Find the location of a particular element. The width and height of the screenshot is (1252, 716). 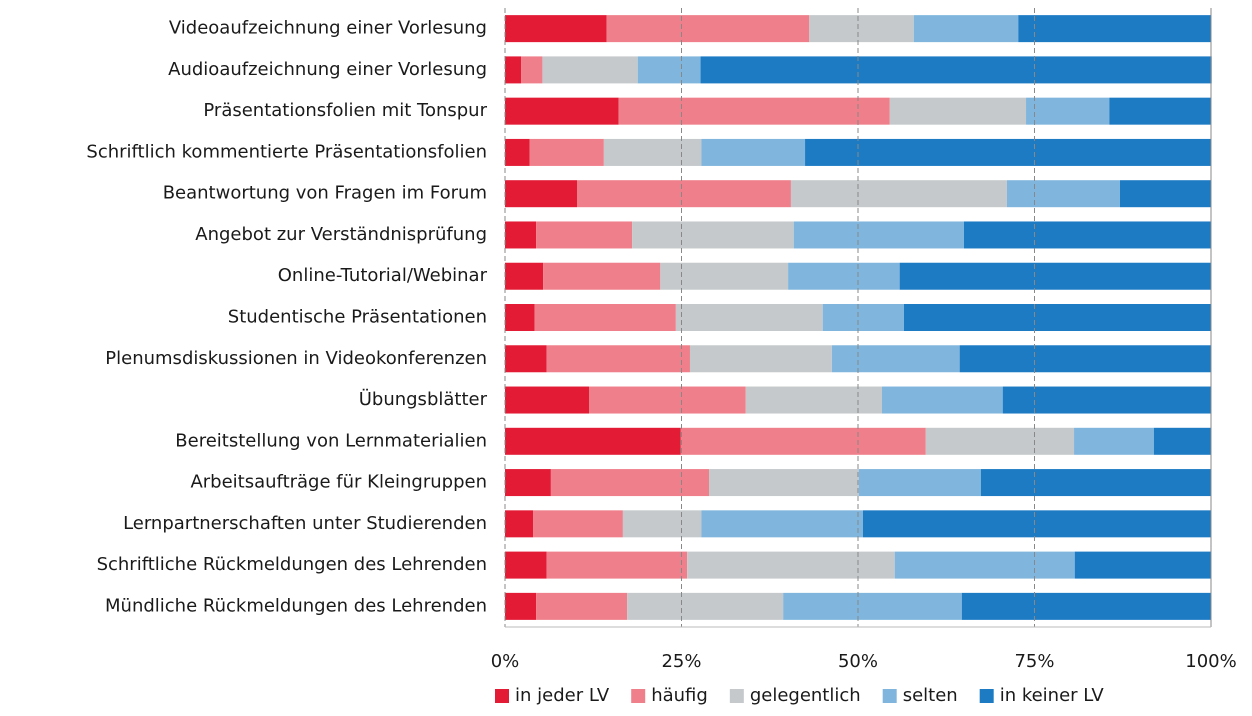

legend-label: gelegentlich is located at coordinates (805, 695).